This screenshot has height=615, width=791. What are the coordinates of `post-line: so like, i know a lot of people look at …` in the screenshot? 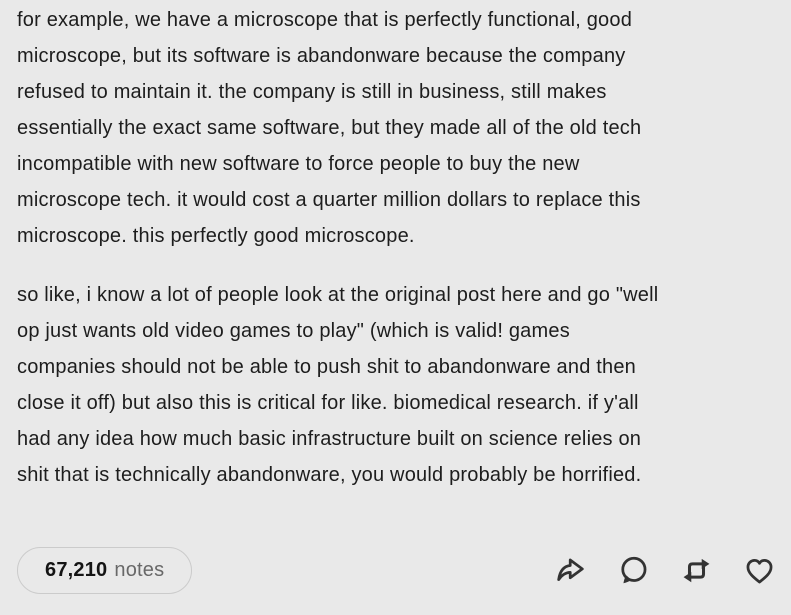 It's located at (338, 295).